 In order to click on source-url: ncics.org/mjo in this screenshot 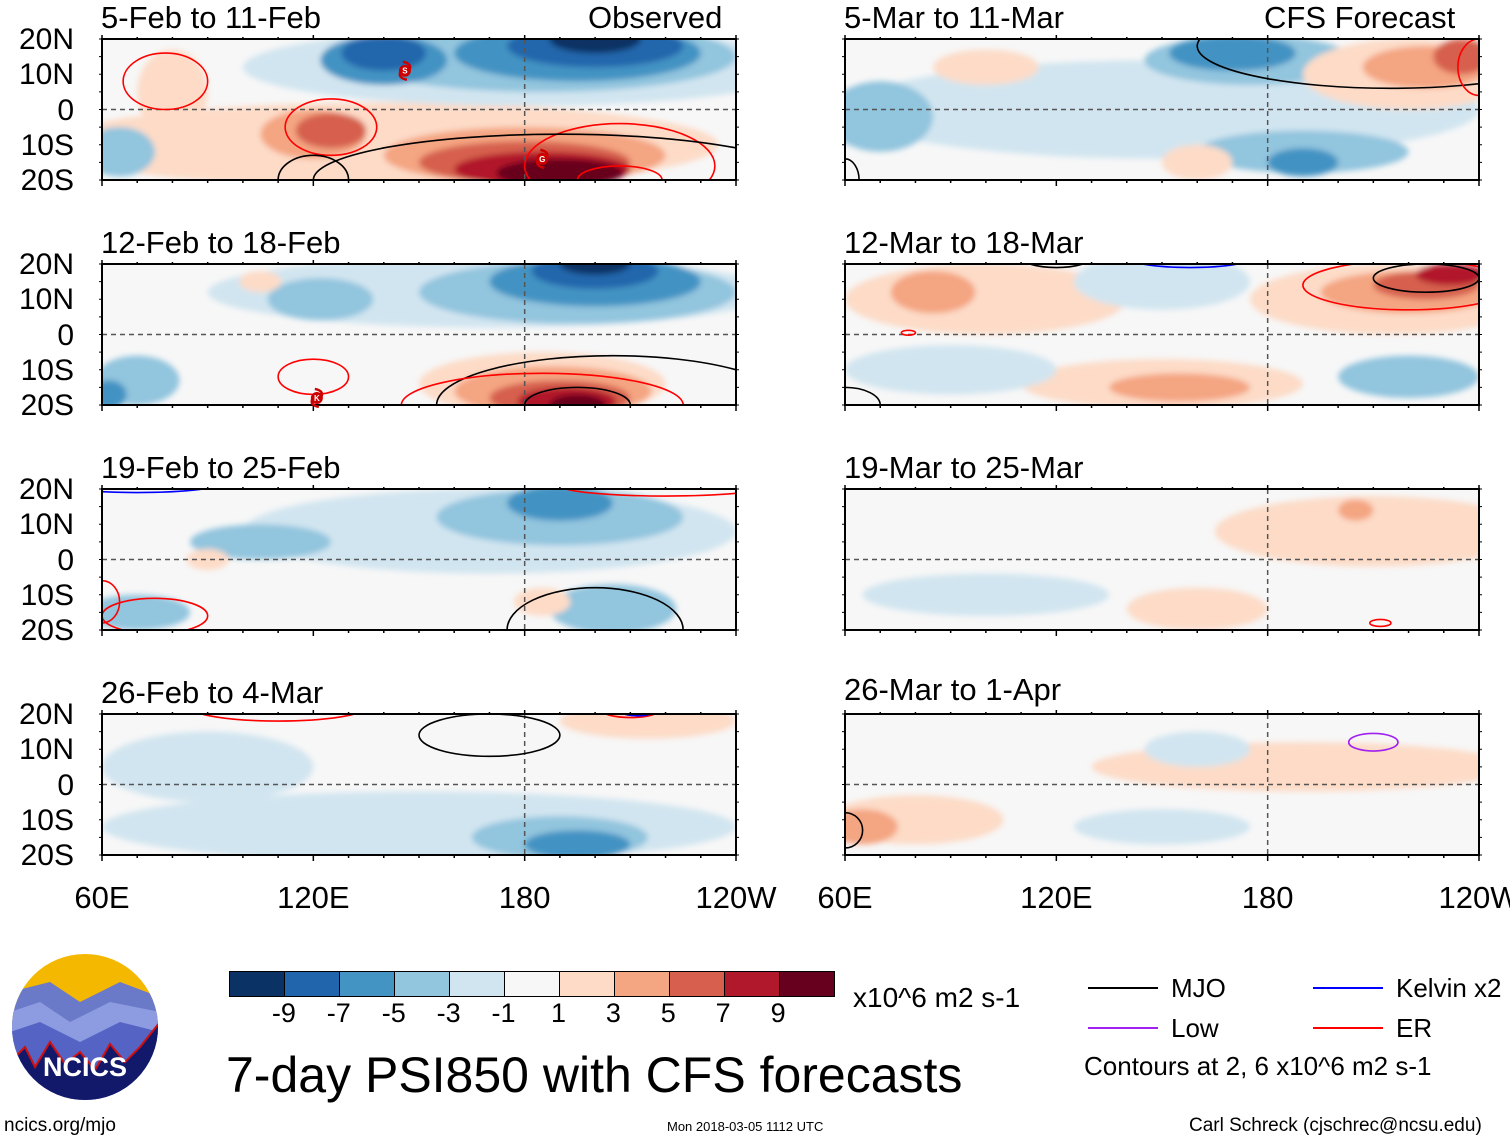, I will do `click(60, 1125)`.